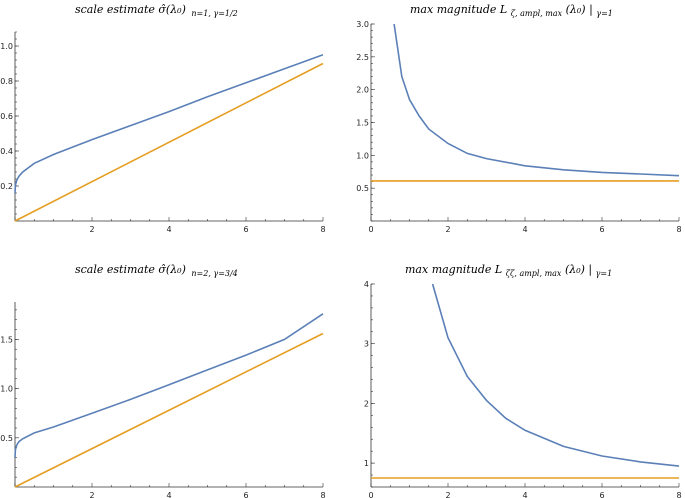 This screenshot has width=685, height=498. I want to click on y-tick-label: 0.6, so click(6, 116).